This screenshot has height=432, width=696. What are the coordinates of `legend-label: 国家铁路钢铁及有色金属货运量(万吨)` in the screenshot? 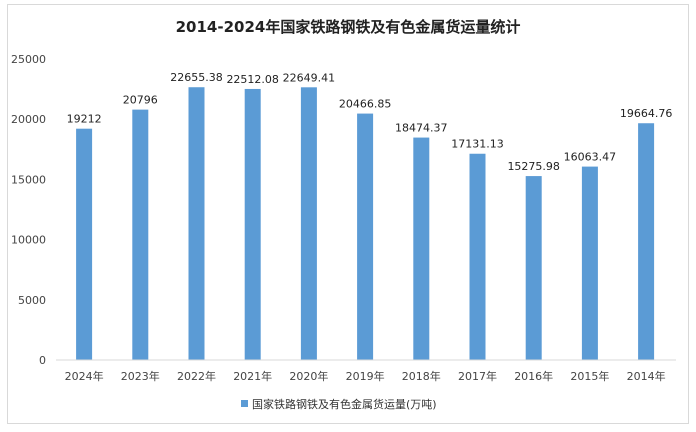 It's located at (344, 404).